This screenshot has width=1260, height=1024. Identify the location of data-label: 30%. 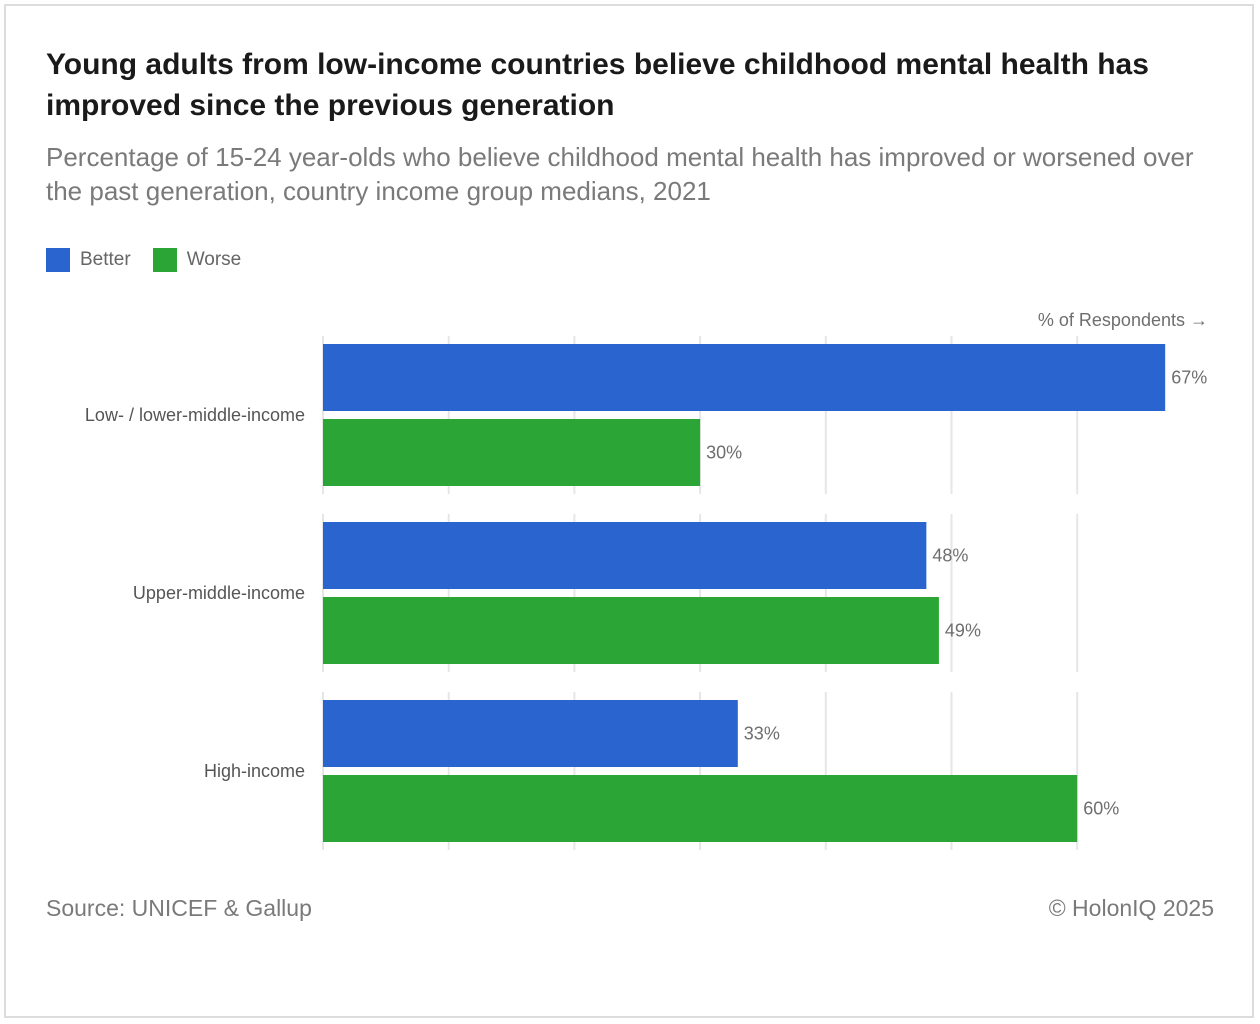
(724, 453).